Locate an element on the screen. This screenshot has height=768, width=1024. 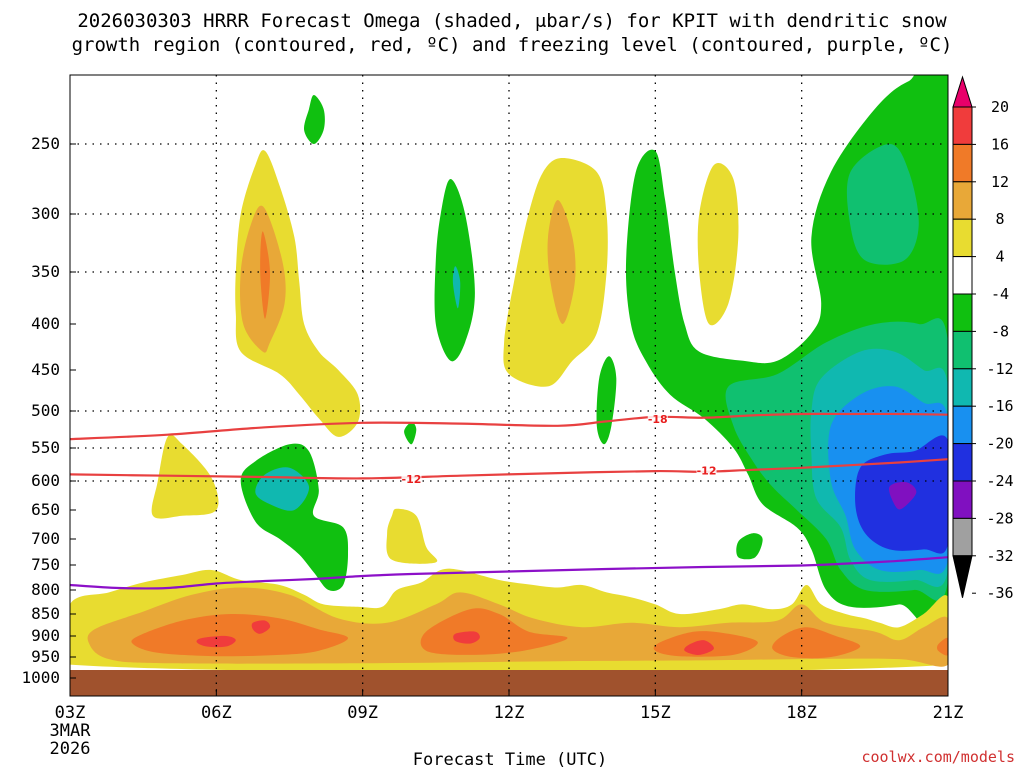
x-tick-label-21Z: 21Z is located at coordinates (948, 713).